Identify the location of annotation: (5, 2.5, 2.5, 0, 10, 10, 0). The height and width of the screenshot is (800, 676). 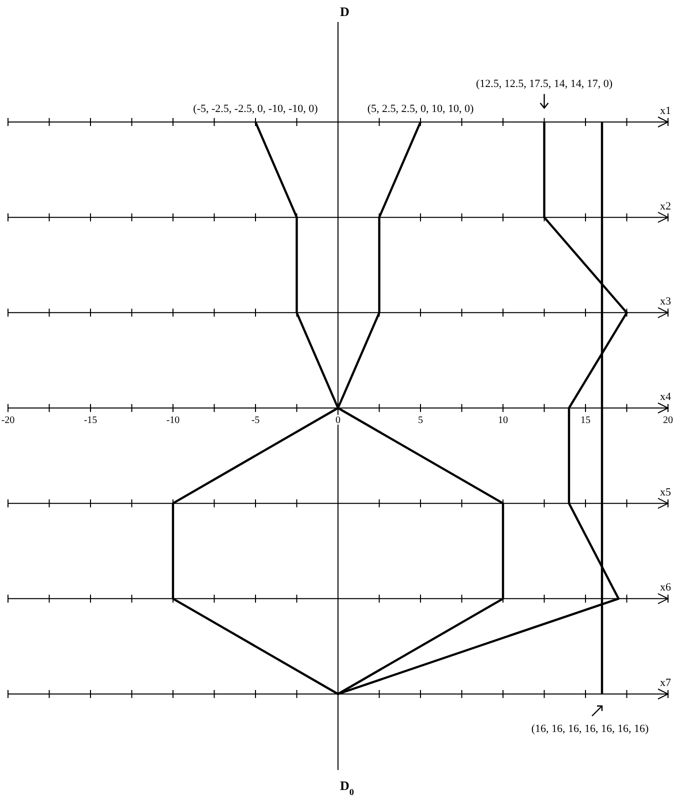
(420, 109).